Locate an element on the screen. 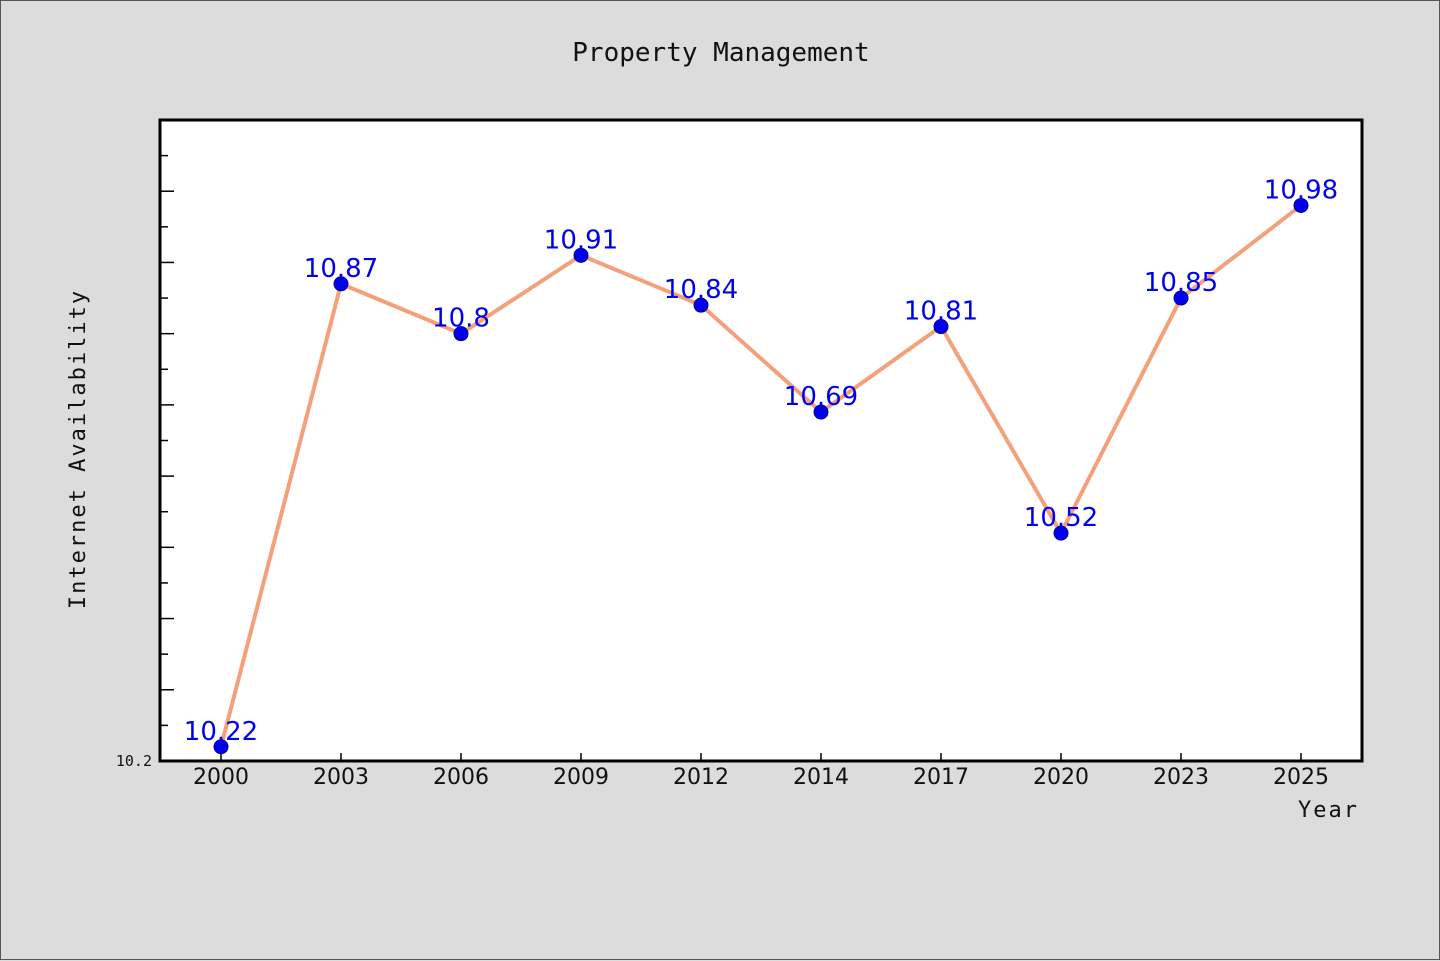  x-axis-tick-label: 2023 is located at coordinates (1181, 777).